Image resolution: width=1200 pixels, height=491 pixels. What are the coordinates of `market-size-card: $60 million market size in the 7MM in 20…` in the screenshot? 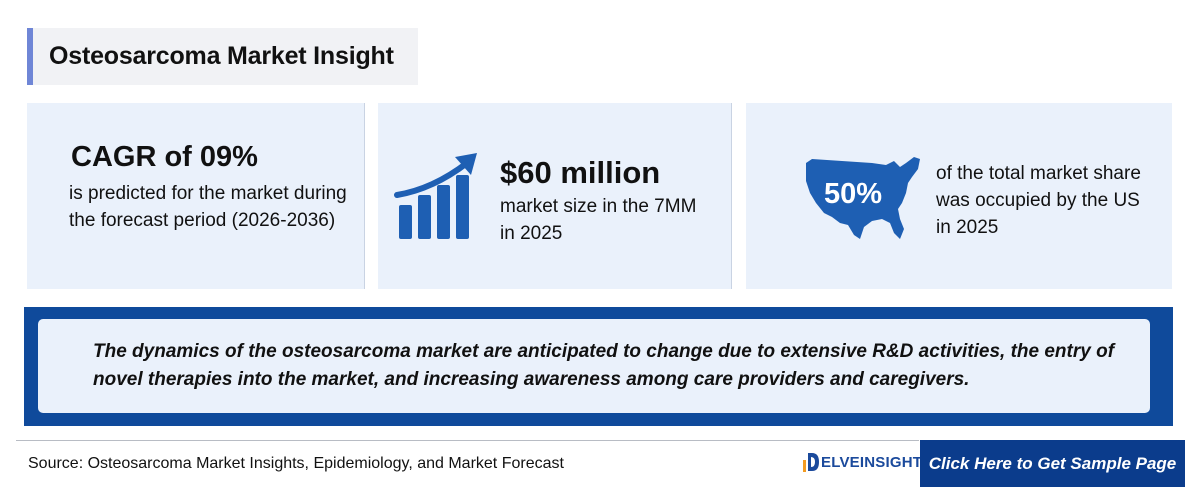 It's located at (554, 196).